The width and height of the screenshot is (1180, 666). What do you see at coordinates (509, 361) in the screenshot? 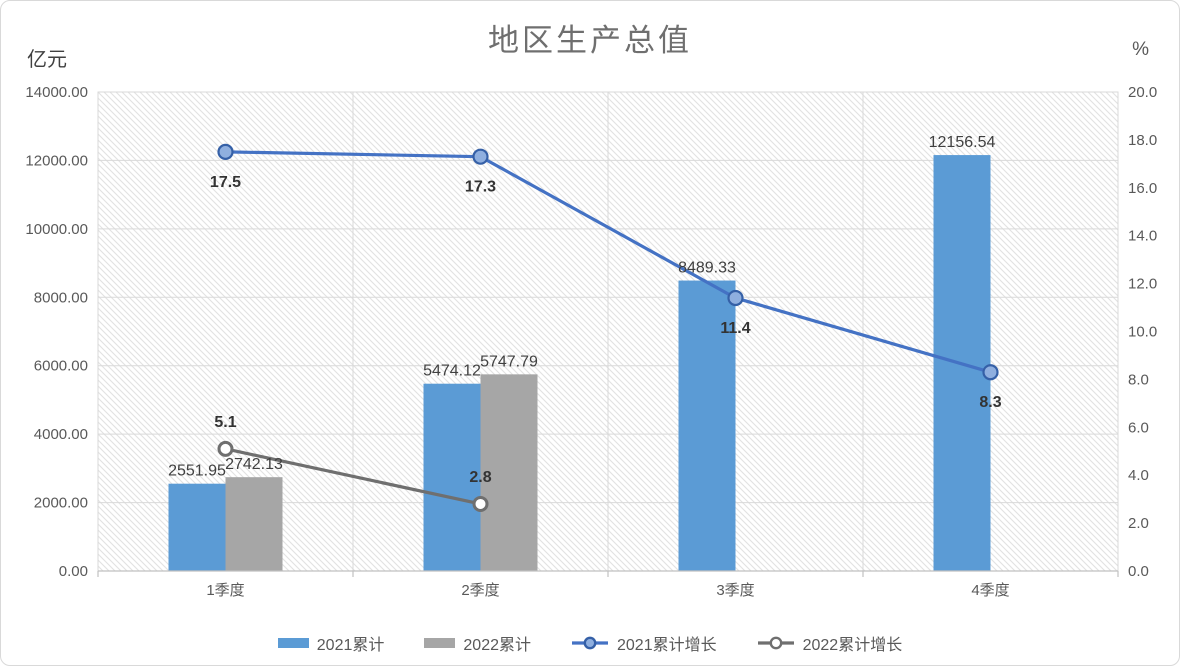
I see `bar-value-label: 5747.79` at bounding box center [509, 361].